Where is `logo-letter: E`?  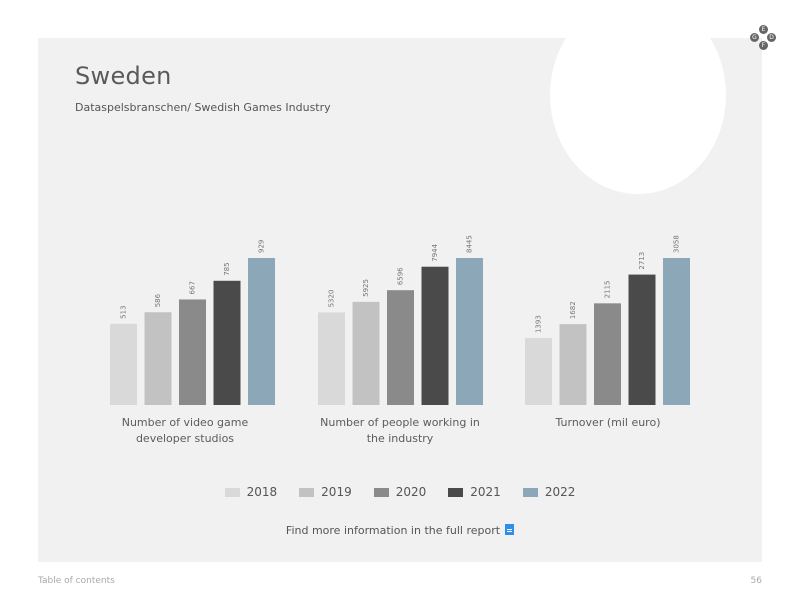
logo-letter: E is located at coordinates (763, 29).